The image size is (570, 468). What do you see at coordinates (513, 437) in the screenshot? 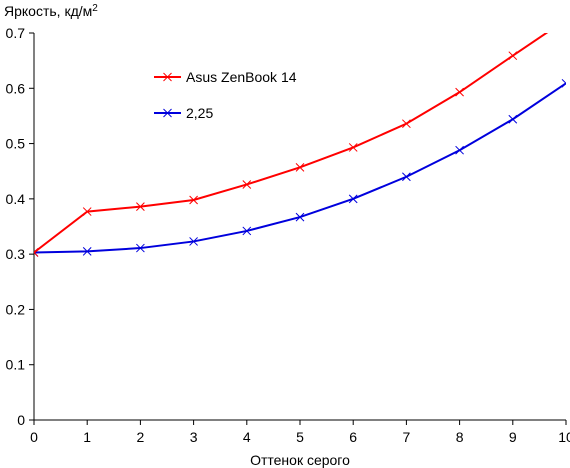
I see `x-tick-label: 9` at bounding box center [513, 437].